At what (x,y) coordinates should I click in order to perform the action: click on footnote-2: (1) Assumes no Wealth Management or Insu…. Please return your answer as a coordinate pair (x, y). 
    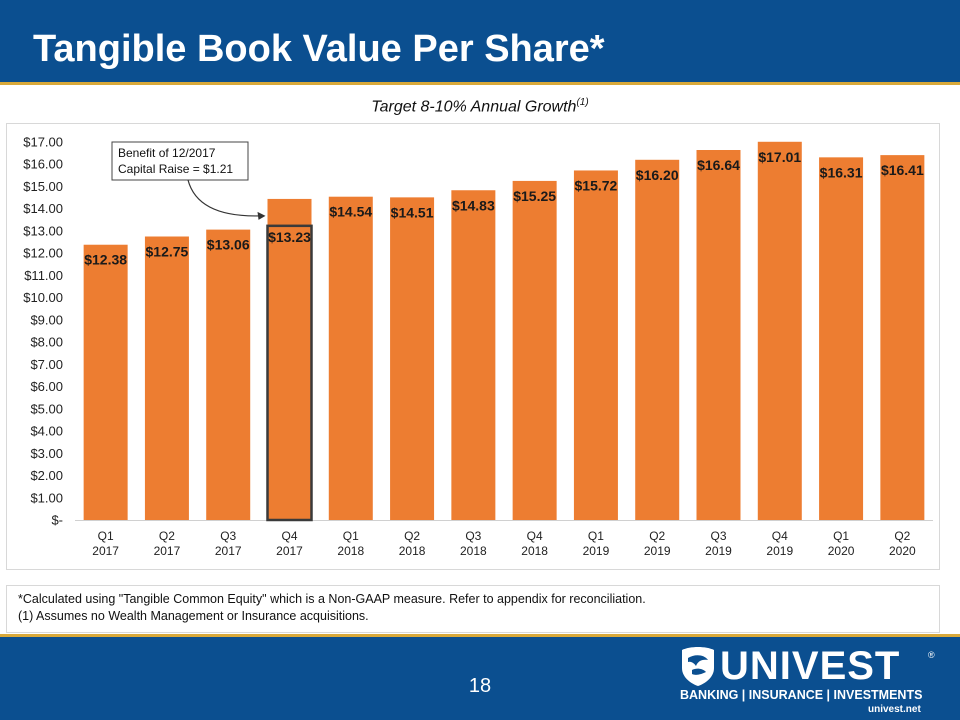
    Looking at the image, I should click on (193, 616).